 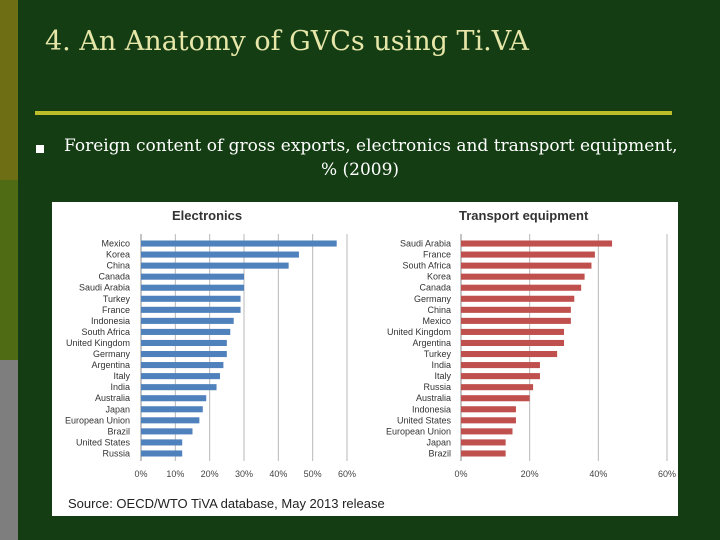 I want to click on transport-category-label: Saudi Arabia, so click(x=425, y=244).